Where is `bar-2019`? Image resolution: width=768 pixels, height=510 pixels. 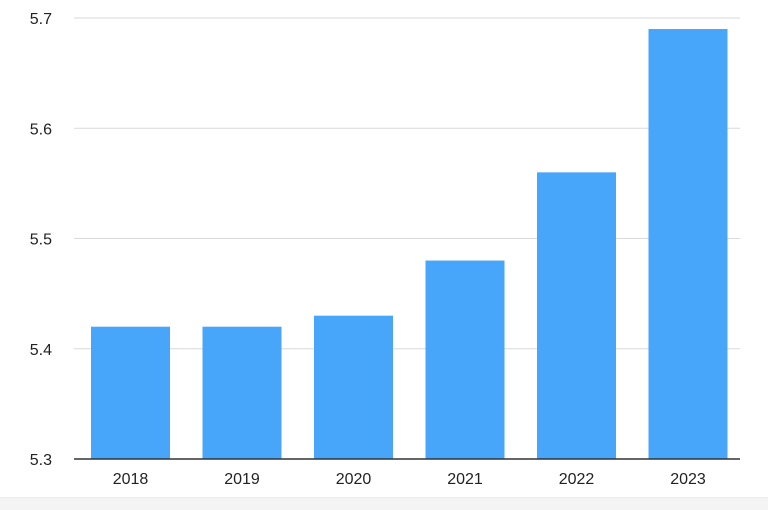
bar-2019 is located at coordinates (242, 392).